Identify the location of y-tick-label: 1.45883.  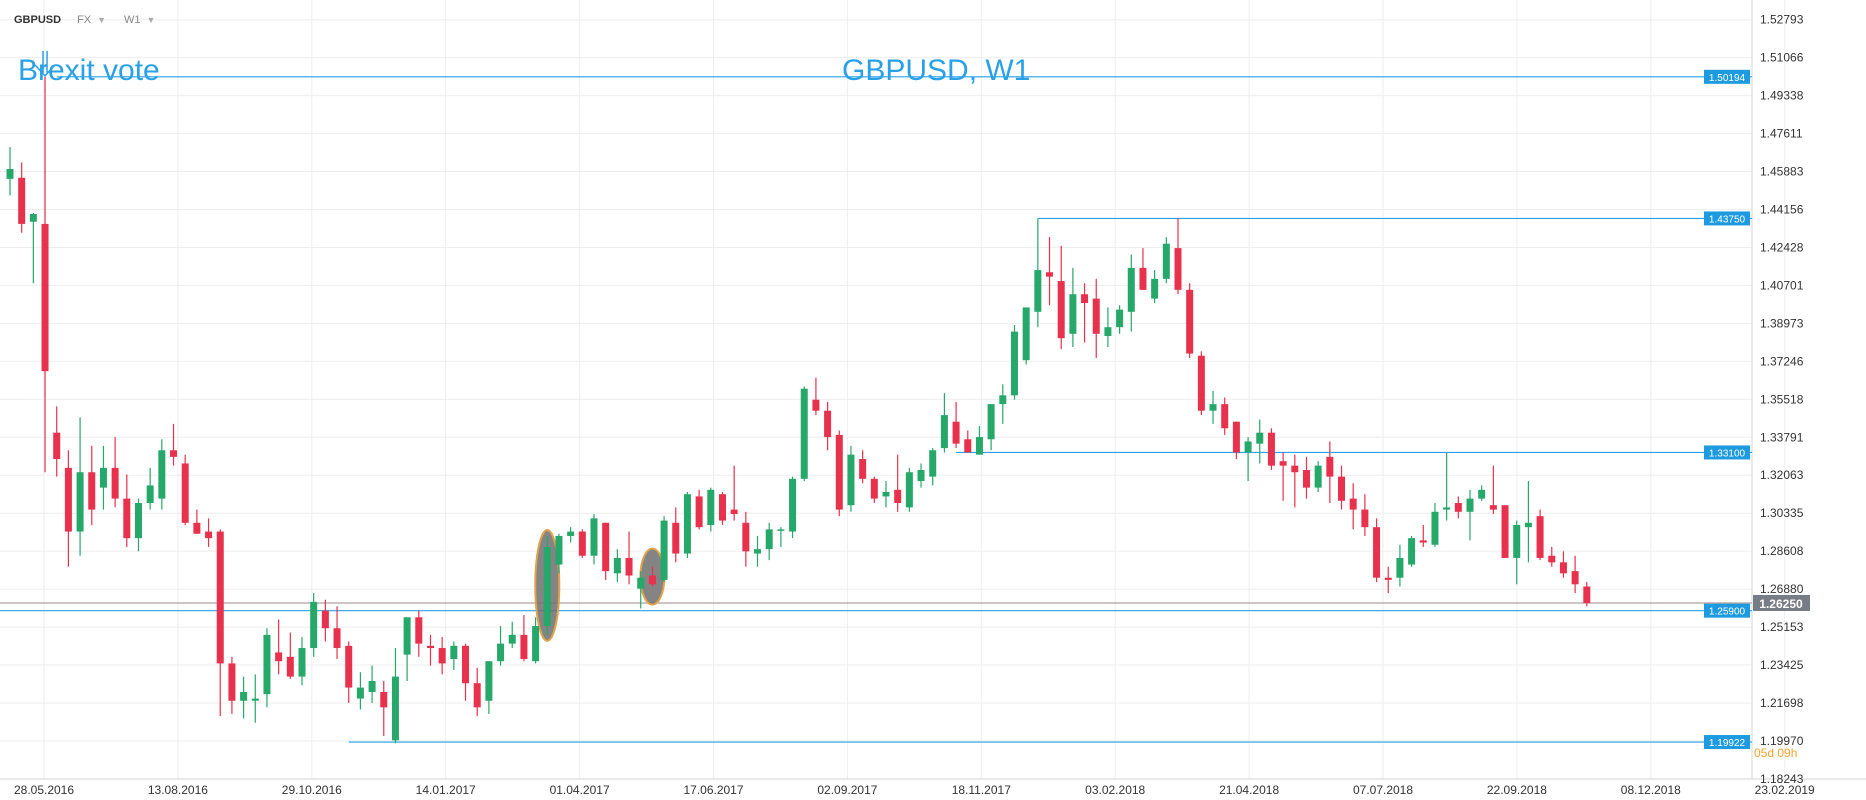
(1782, 172).